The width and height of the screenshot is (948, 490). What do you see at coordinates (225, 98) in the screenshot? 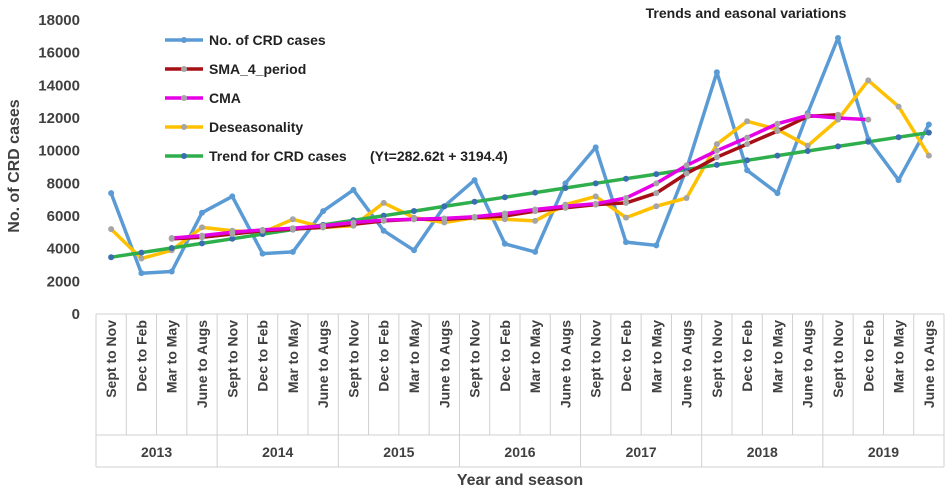
I see `legend-label: CMA` at bounding box center [225, 98].